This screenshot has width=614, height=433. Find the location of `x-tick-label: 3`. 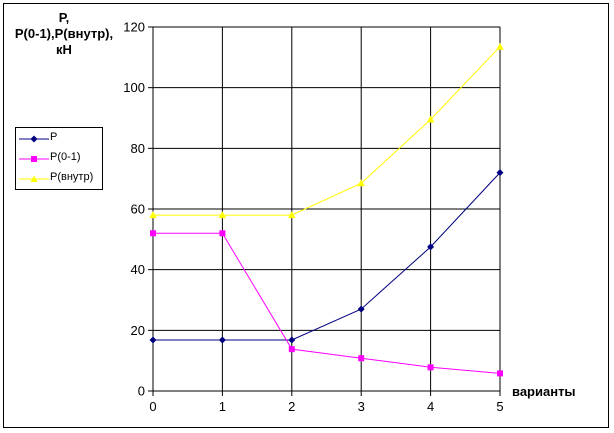

x-tick-label: 3 is located at coordinates (361, 406).